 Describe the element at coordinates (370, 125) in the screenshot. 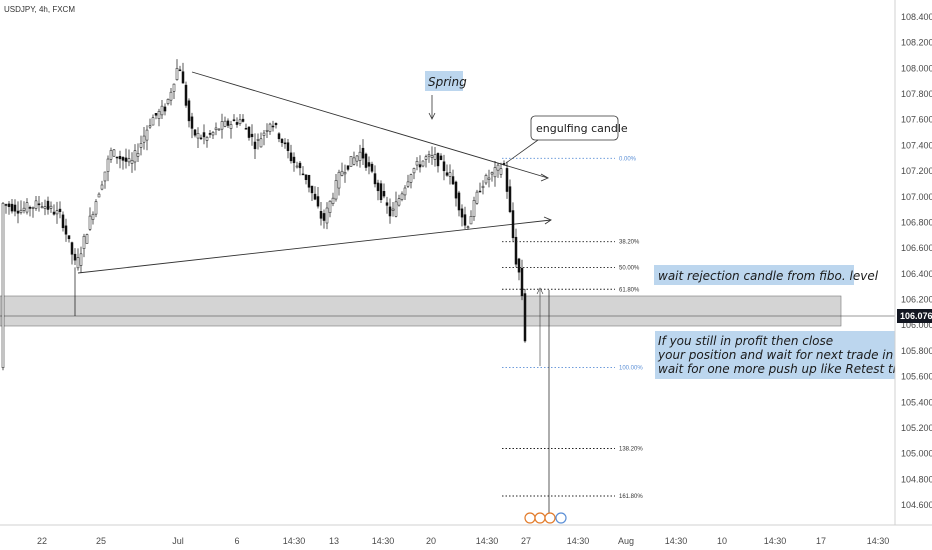

I see `upper-trendline` at that location.